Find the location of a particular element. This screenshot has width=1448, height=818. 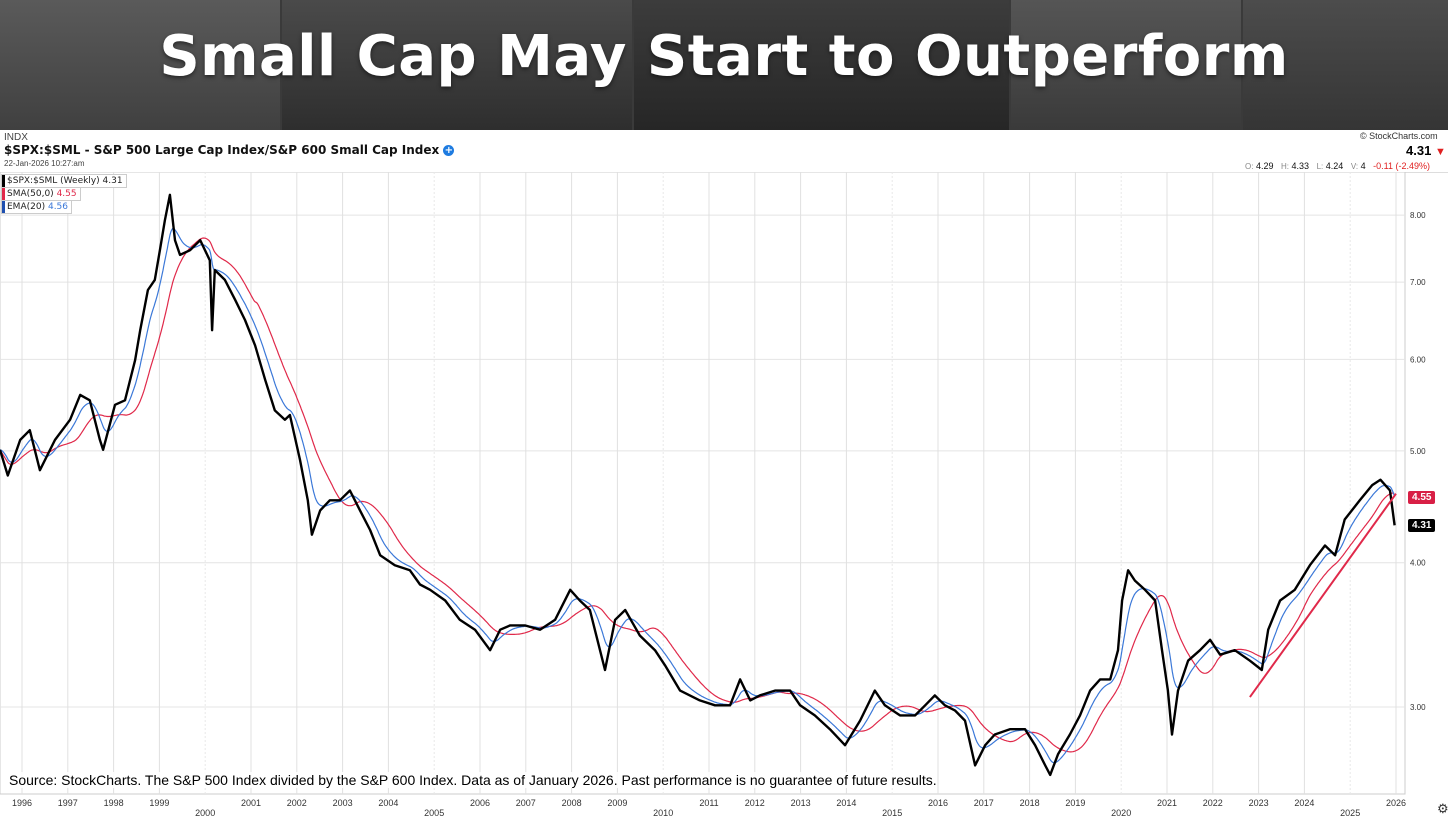

last-price: 4.31 ▼ is located at coordinates (1426, 150).